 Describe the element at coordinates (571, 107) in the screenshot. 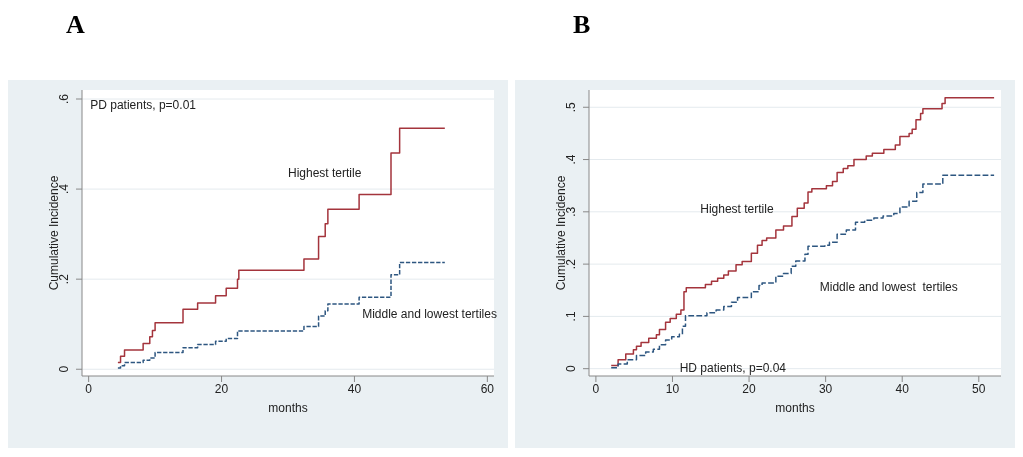

I see `y-tick-label: .5` at that location.